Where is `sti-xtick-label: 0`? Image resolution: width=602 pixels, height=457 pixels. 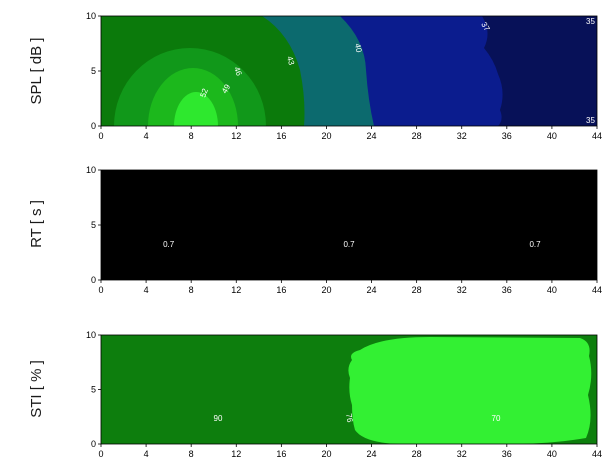 sti-xtick-label: 0 is located at coordinates (100, 453).